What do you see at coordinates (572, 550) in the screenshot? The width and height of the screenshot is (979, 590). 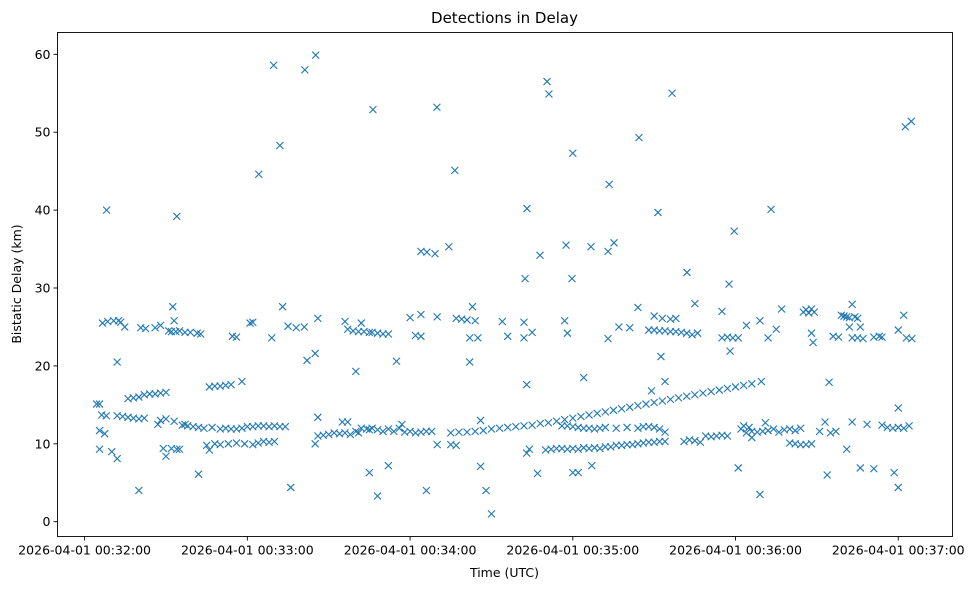 I see `x-tick-label: 2026-04-01 00:35:00` at bounding box center [572, 550].